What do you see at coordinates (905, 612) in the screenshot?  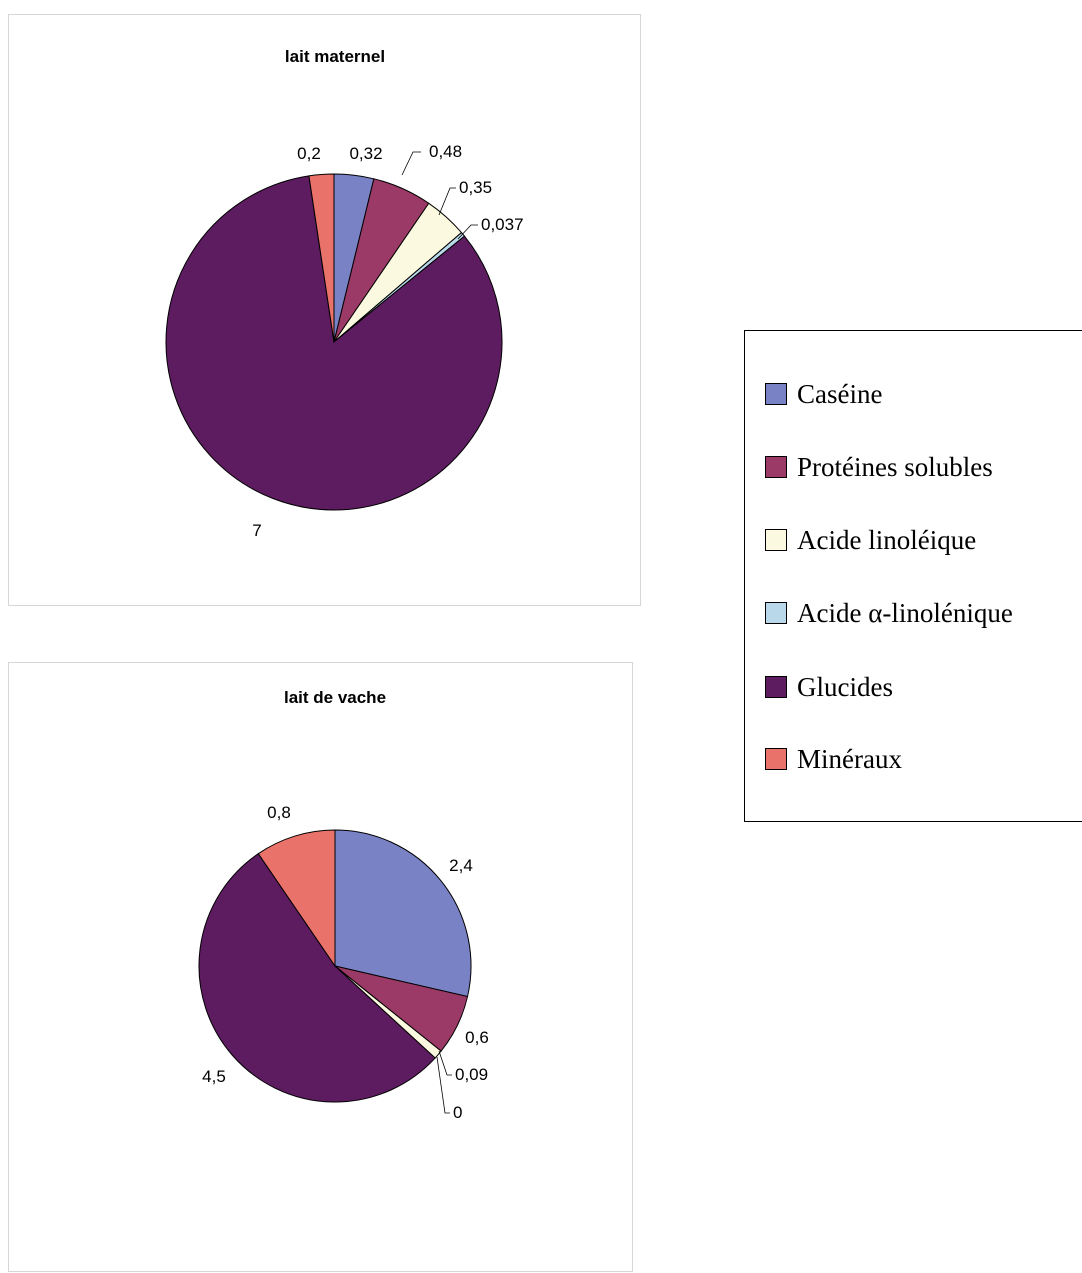 I see `legend-label: Acide α-linolénique` at bounding box center [905, 612].